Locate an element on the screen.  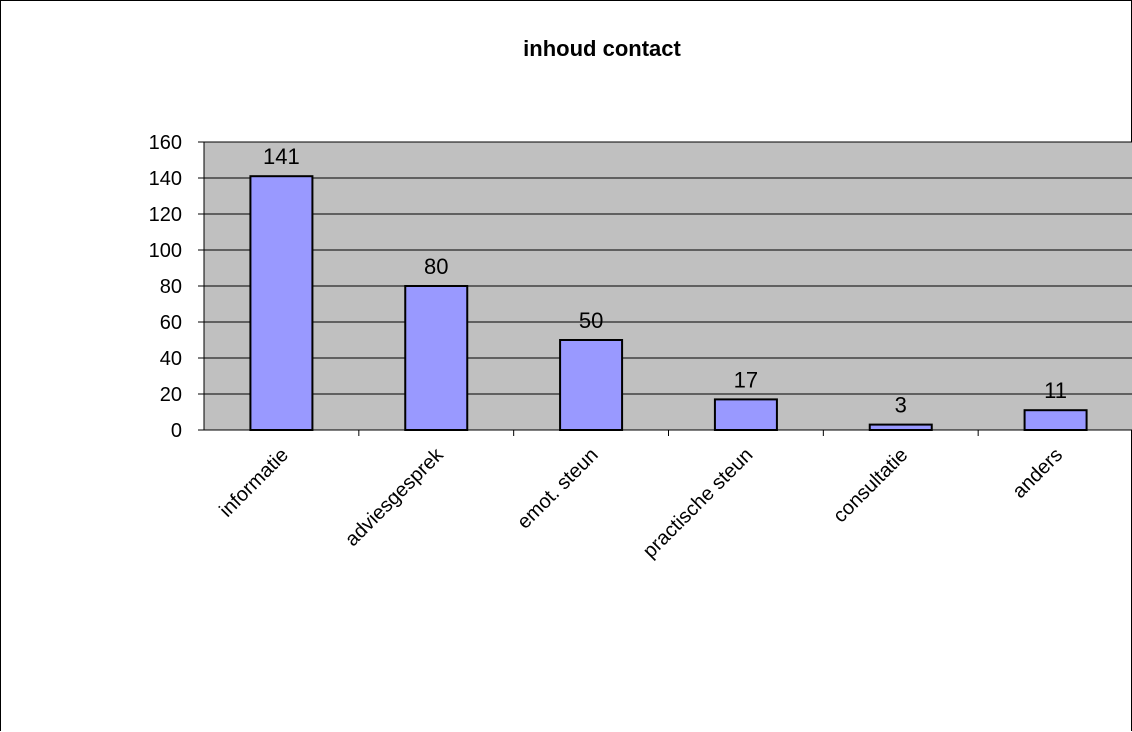
bar-emot-steun is located at coordinates (591, 385).